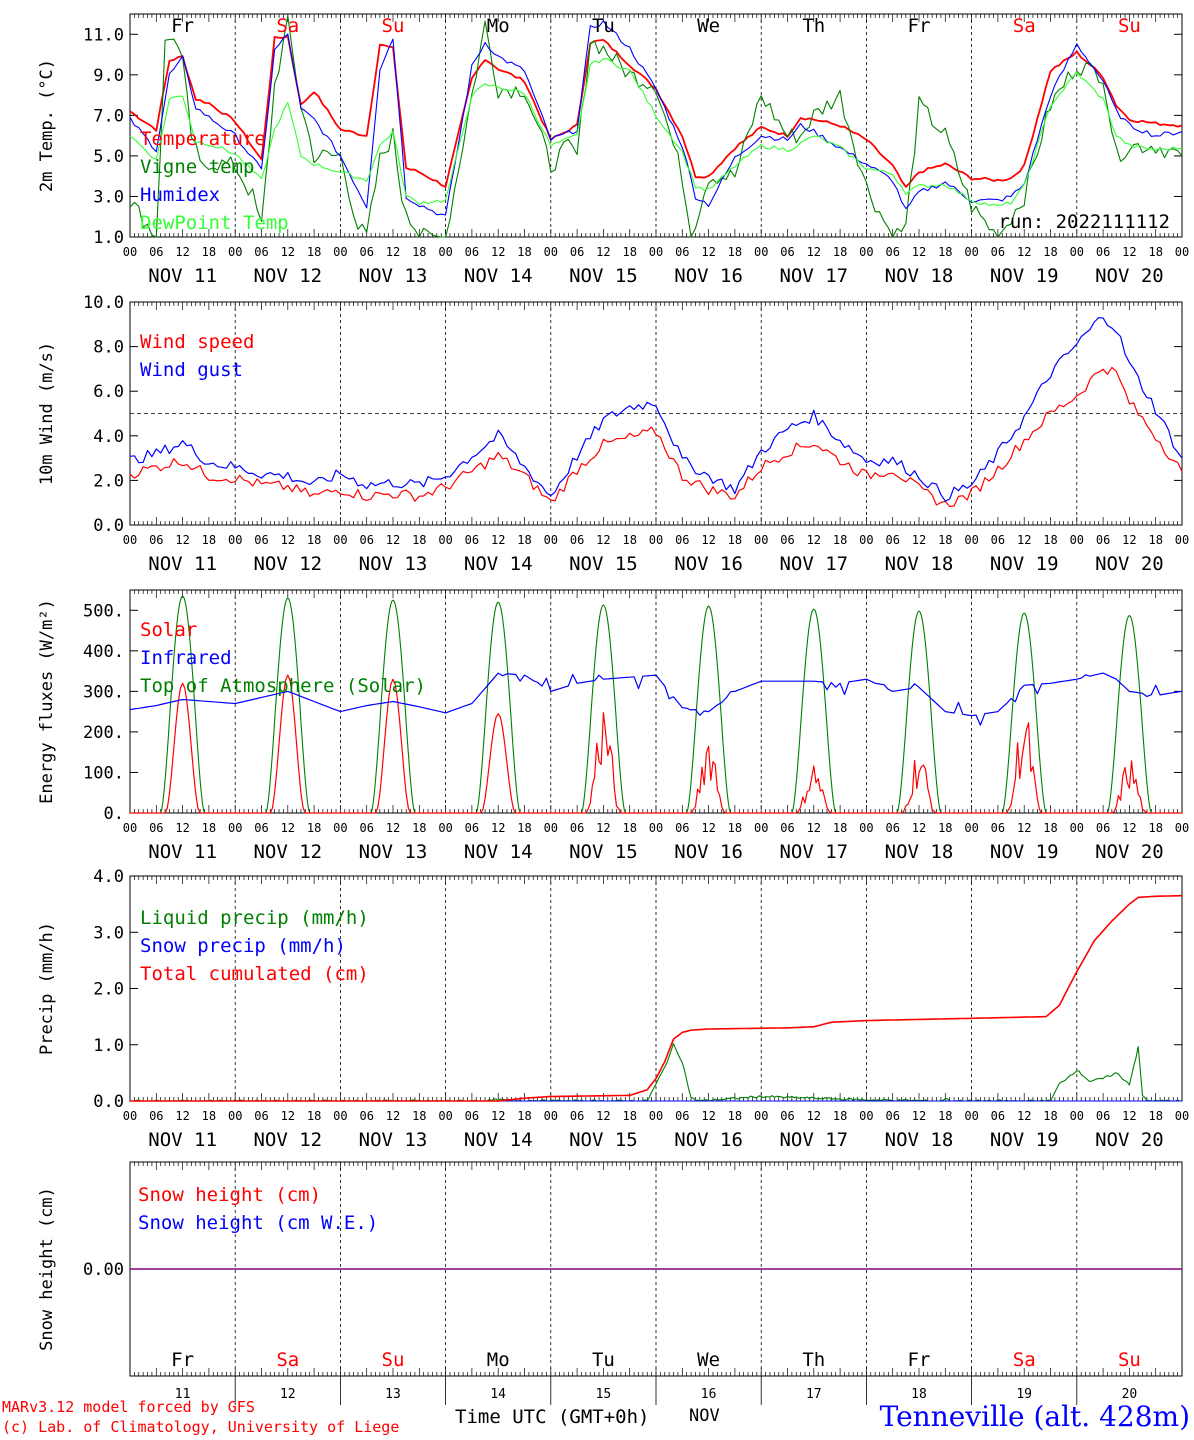  Describe the element at coordinates (603, 26) in the screenshot. I see `day-header: Tu` at that location.